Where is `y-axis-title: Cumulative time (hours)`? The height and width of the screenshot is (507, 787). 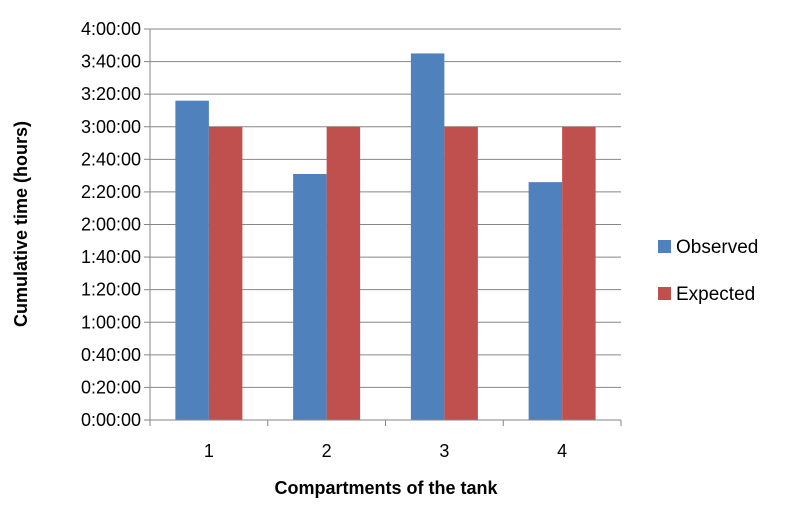 y-axis-title: Cumulative time (hours) is located at coordinates (21, 224).